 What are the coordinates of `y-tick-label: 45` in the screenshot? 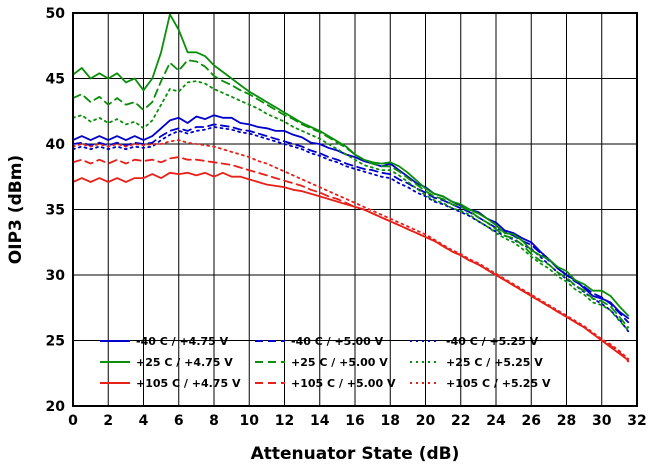 It's located at (55, 80).